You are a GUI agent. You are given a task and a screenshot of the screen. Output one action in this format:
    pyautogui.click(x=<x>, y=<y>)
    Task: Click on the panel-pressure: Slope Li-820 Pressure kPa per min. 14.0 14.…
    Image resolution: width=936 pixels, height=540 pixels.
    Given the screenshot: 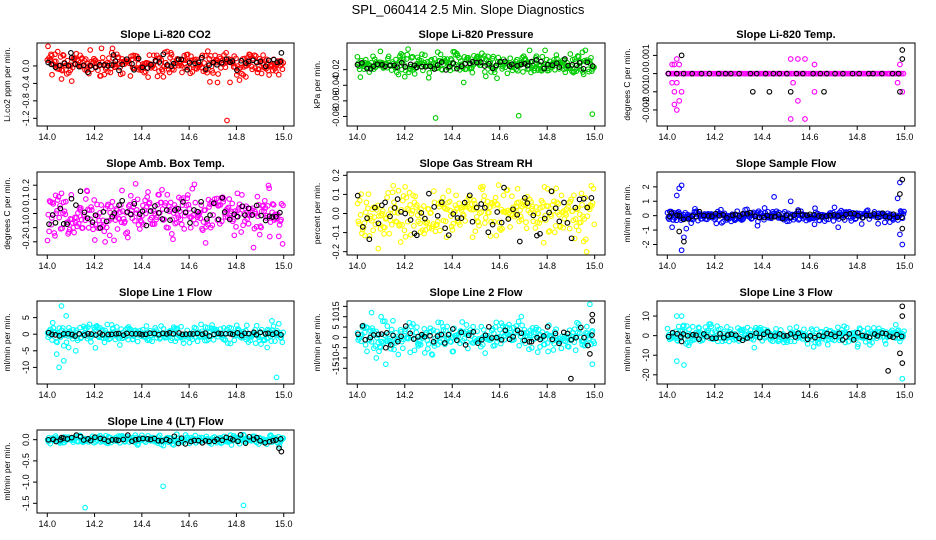 What is the action you would take?
    pyautogui.click(x=459, y=85)
    